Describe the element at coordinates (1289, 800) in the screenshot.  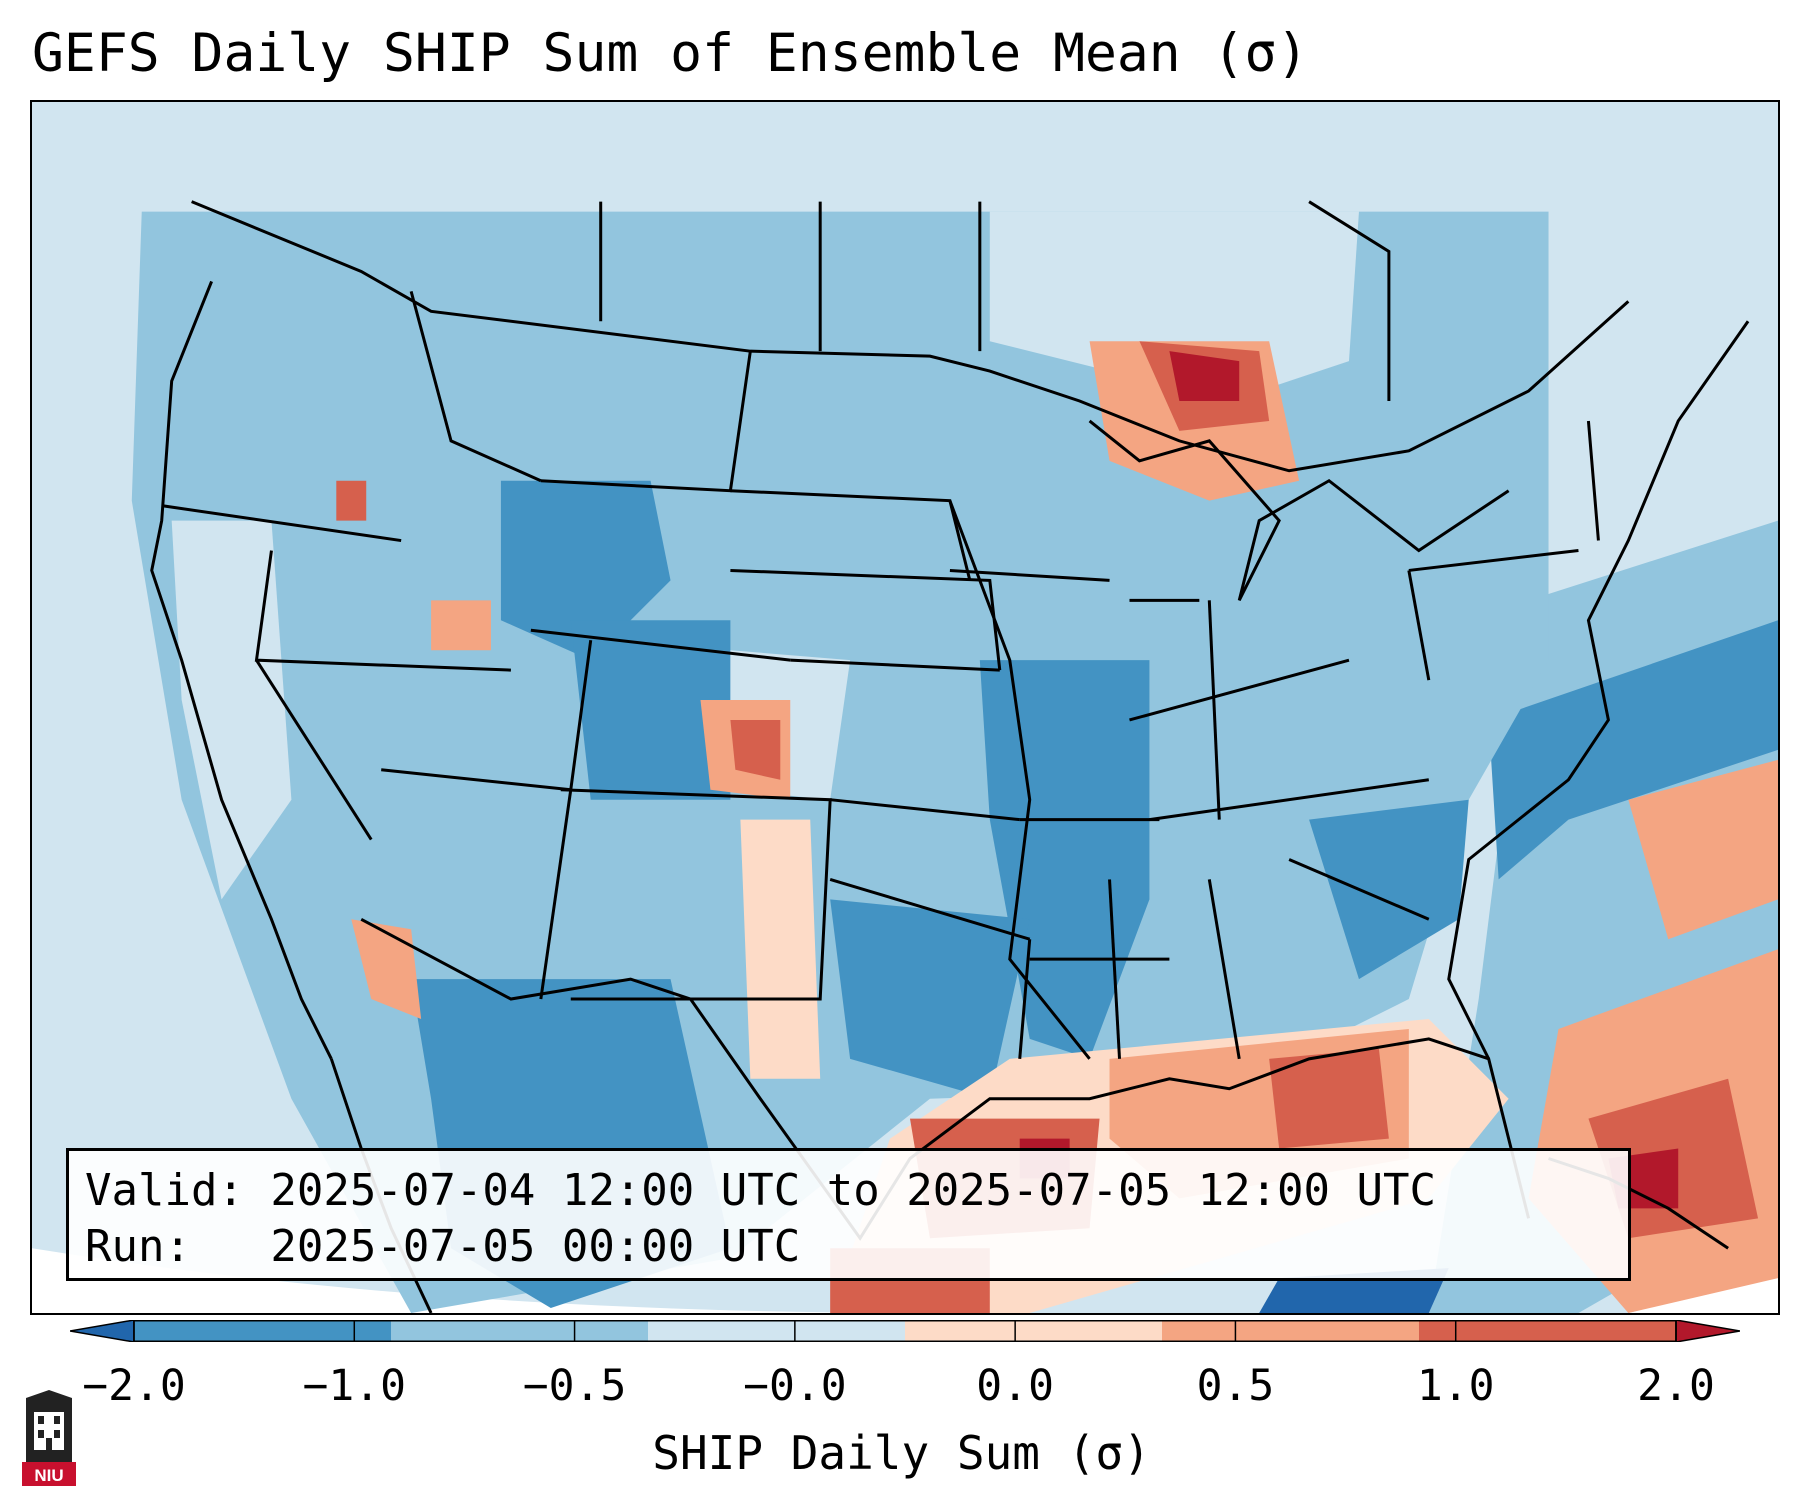
I see `border-tn-ky` at that location.